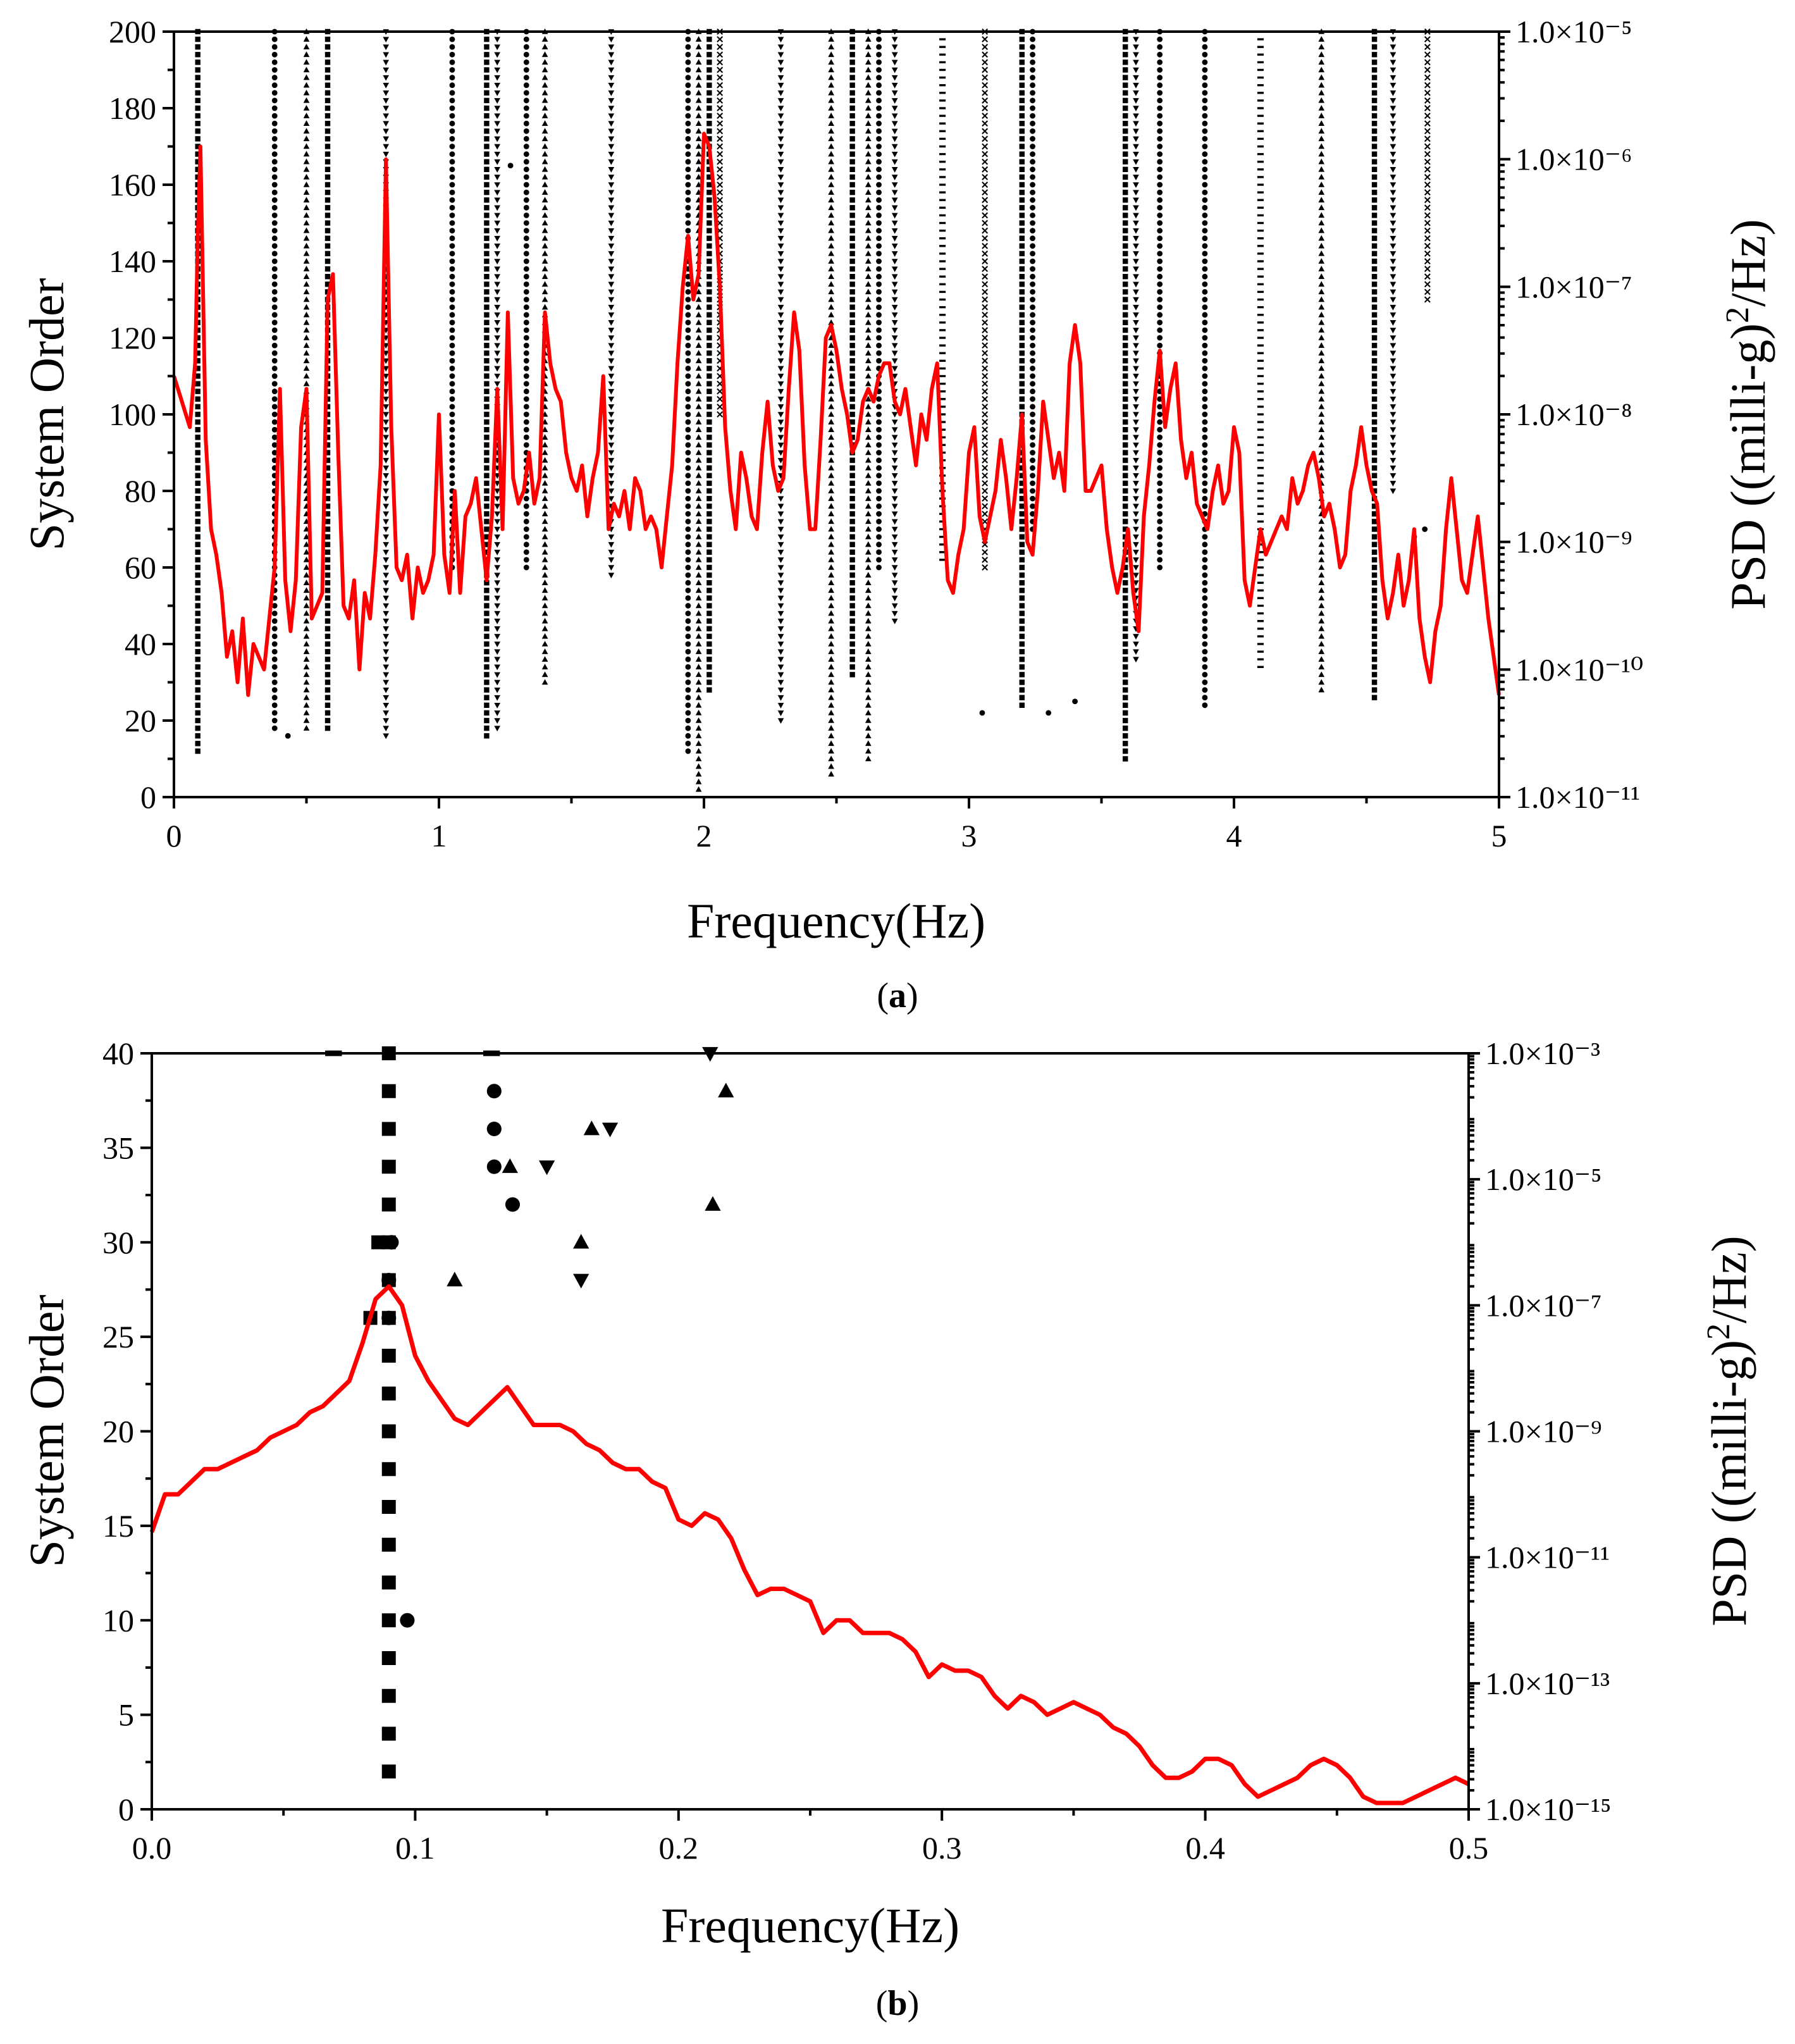 The width and height of the screenshot is (1795, 2044). Describe the element at coordinates (942, 1848) in the screenshot. I see `x-tick-label: 0.3` at that location.